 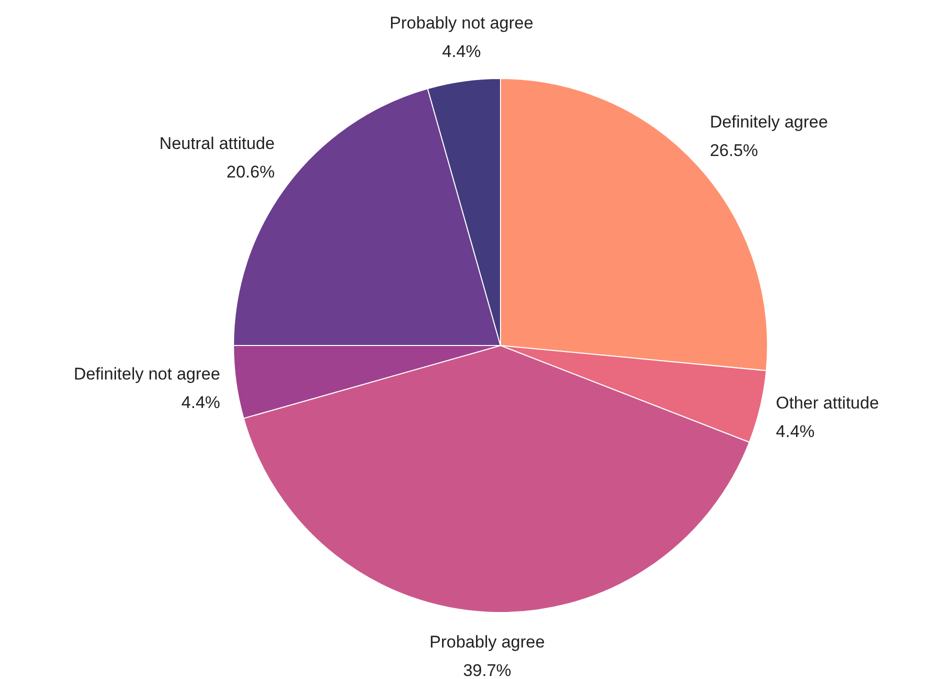 I want to click on slice-label: Neutral attitude, so click(x=217, y=144).